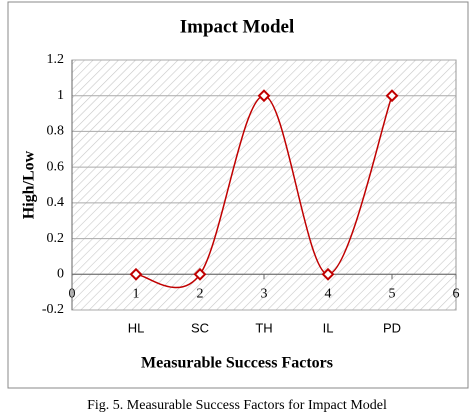  What do you see at coordinates (56, 59) in the screenshot?
I see `y-tick-label: 1.2` at bounding box center [56, 59].